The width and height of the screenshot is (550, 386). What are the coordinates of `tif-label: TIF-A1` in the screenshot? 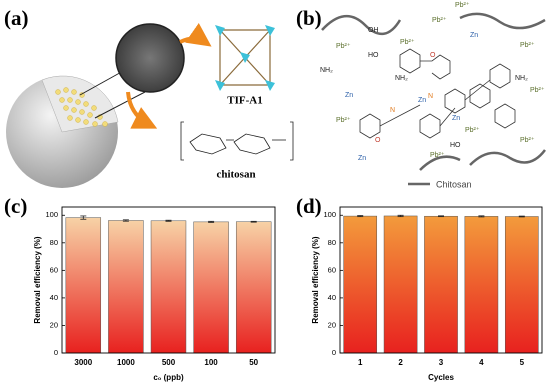 It's located at (244, 101).